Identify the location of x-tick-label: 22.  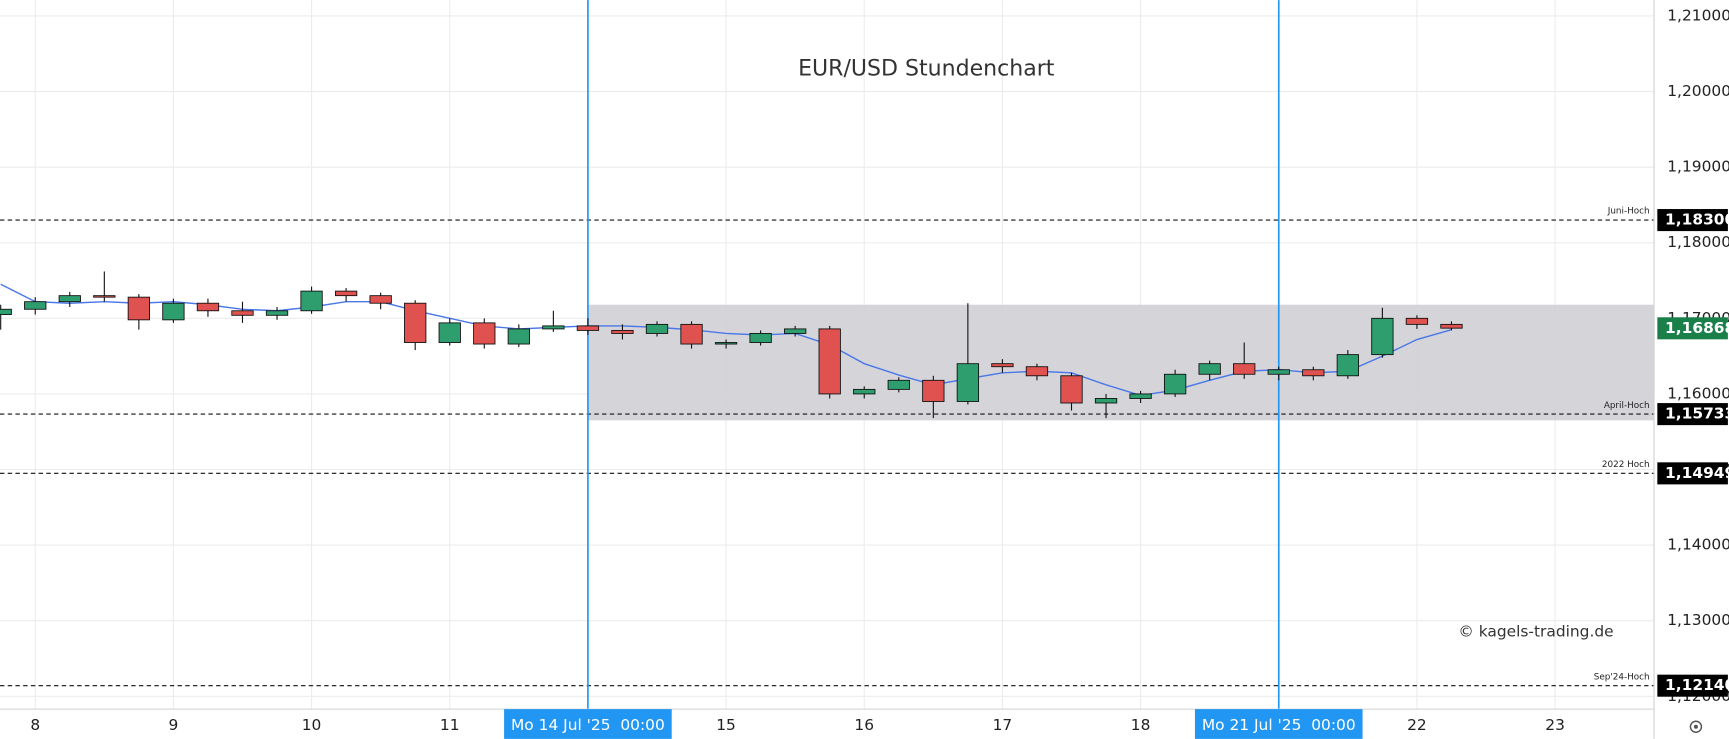
(1417, 725).